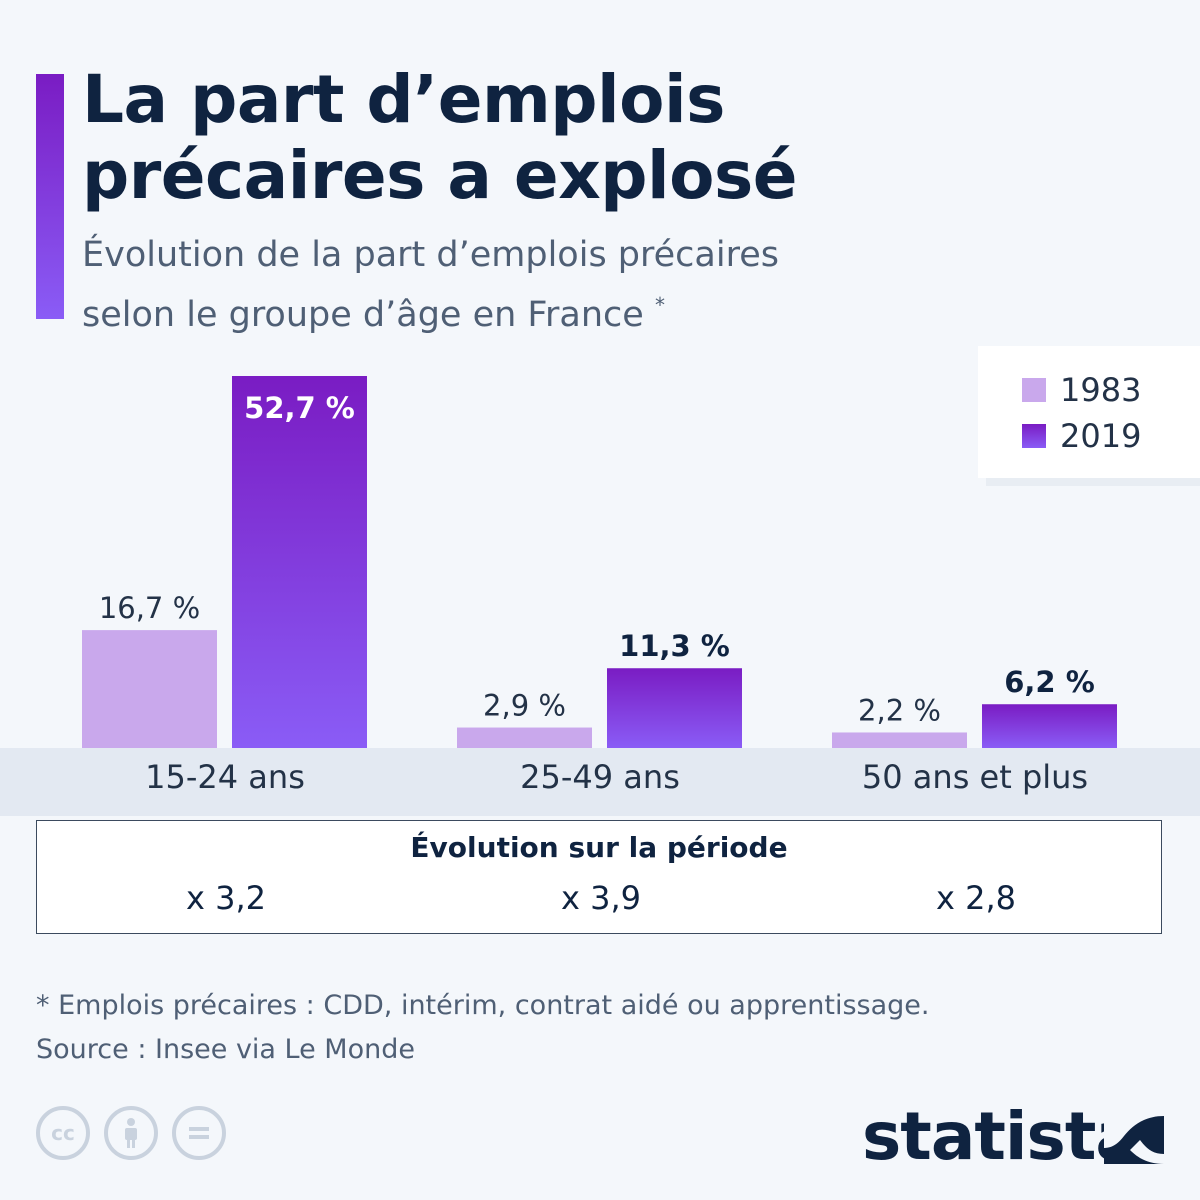 Image resolution: width=1200 pixels, height=1200 pixels. What do you see at coordinates (599, 847) in the screenshot?
I see `evolution-title: Évolution sur la période` at bounding box center [599, 847].